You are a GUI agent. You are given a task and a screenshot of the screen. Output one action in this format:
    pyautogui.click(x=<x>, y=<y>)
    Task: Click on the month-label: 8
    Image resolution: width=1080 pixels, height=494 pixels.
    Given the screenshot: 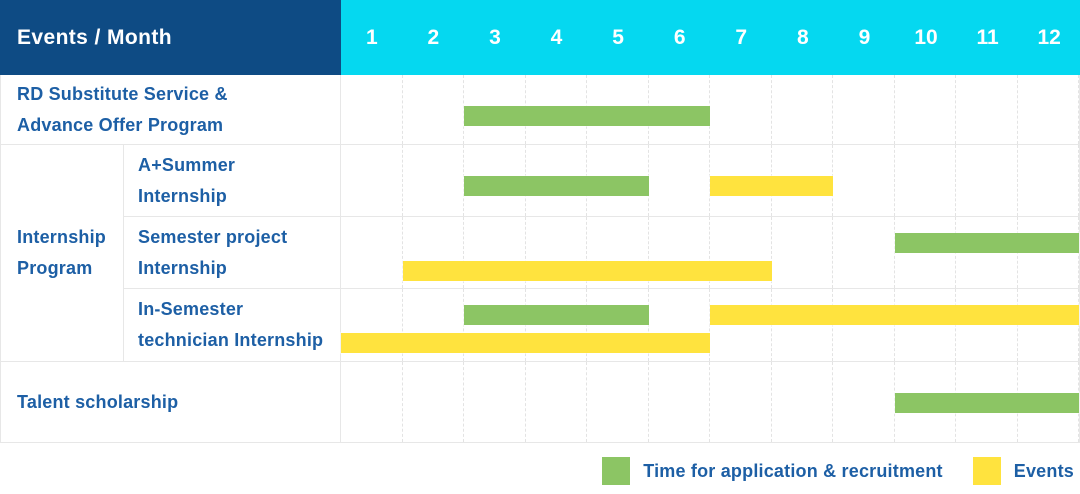 What is the action you would take?
    pyautogui.click(x=802, y=37)
    